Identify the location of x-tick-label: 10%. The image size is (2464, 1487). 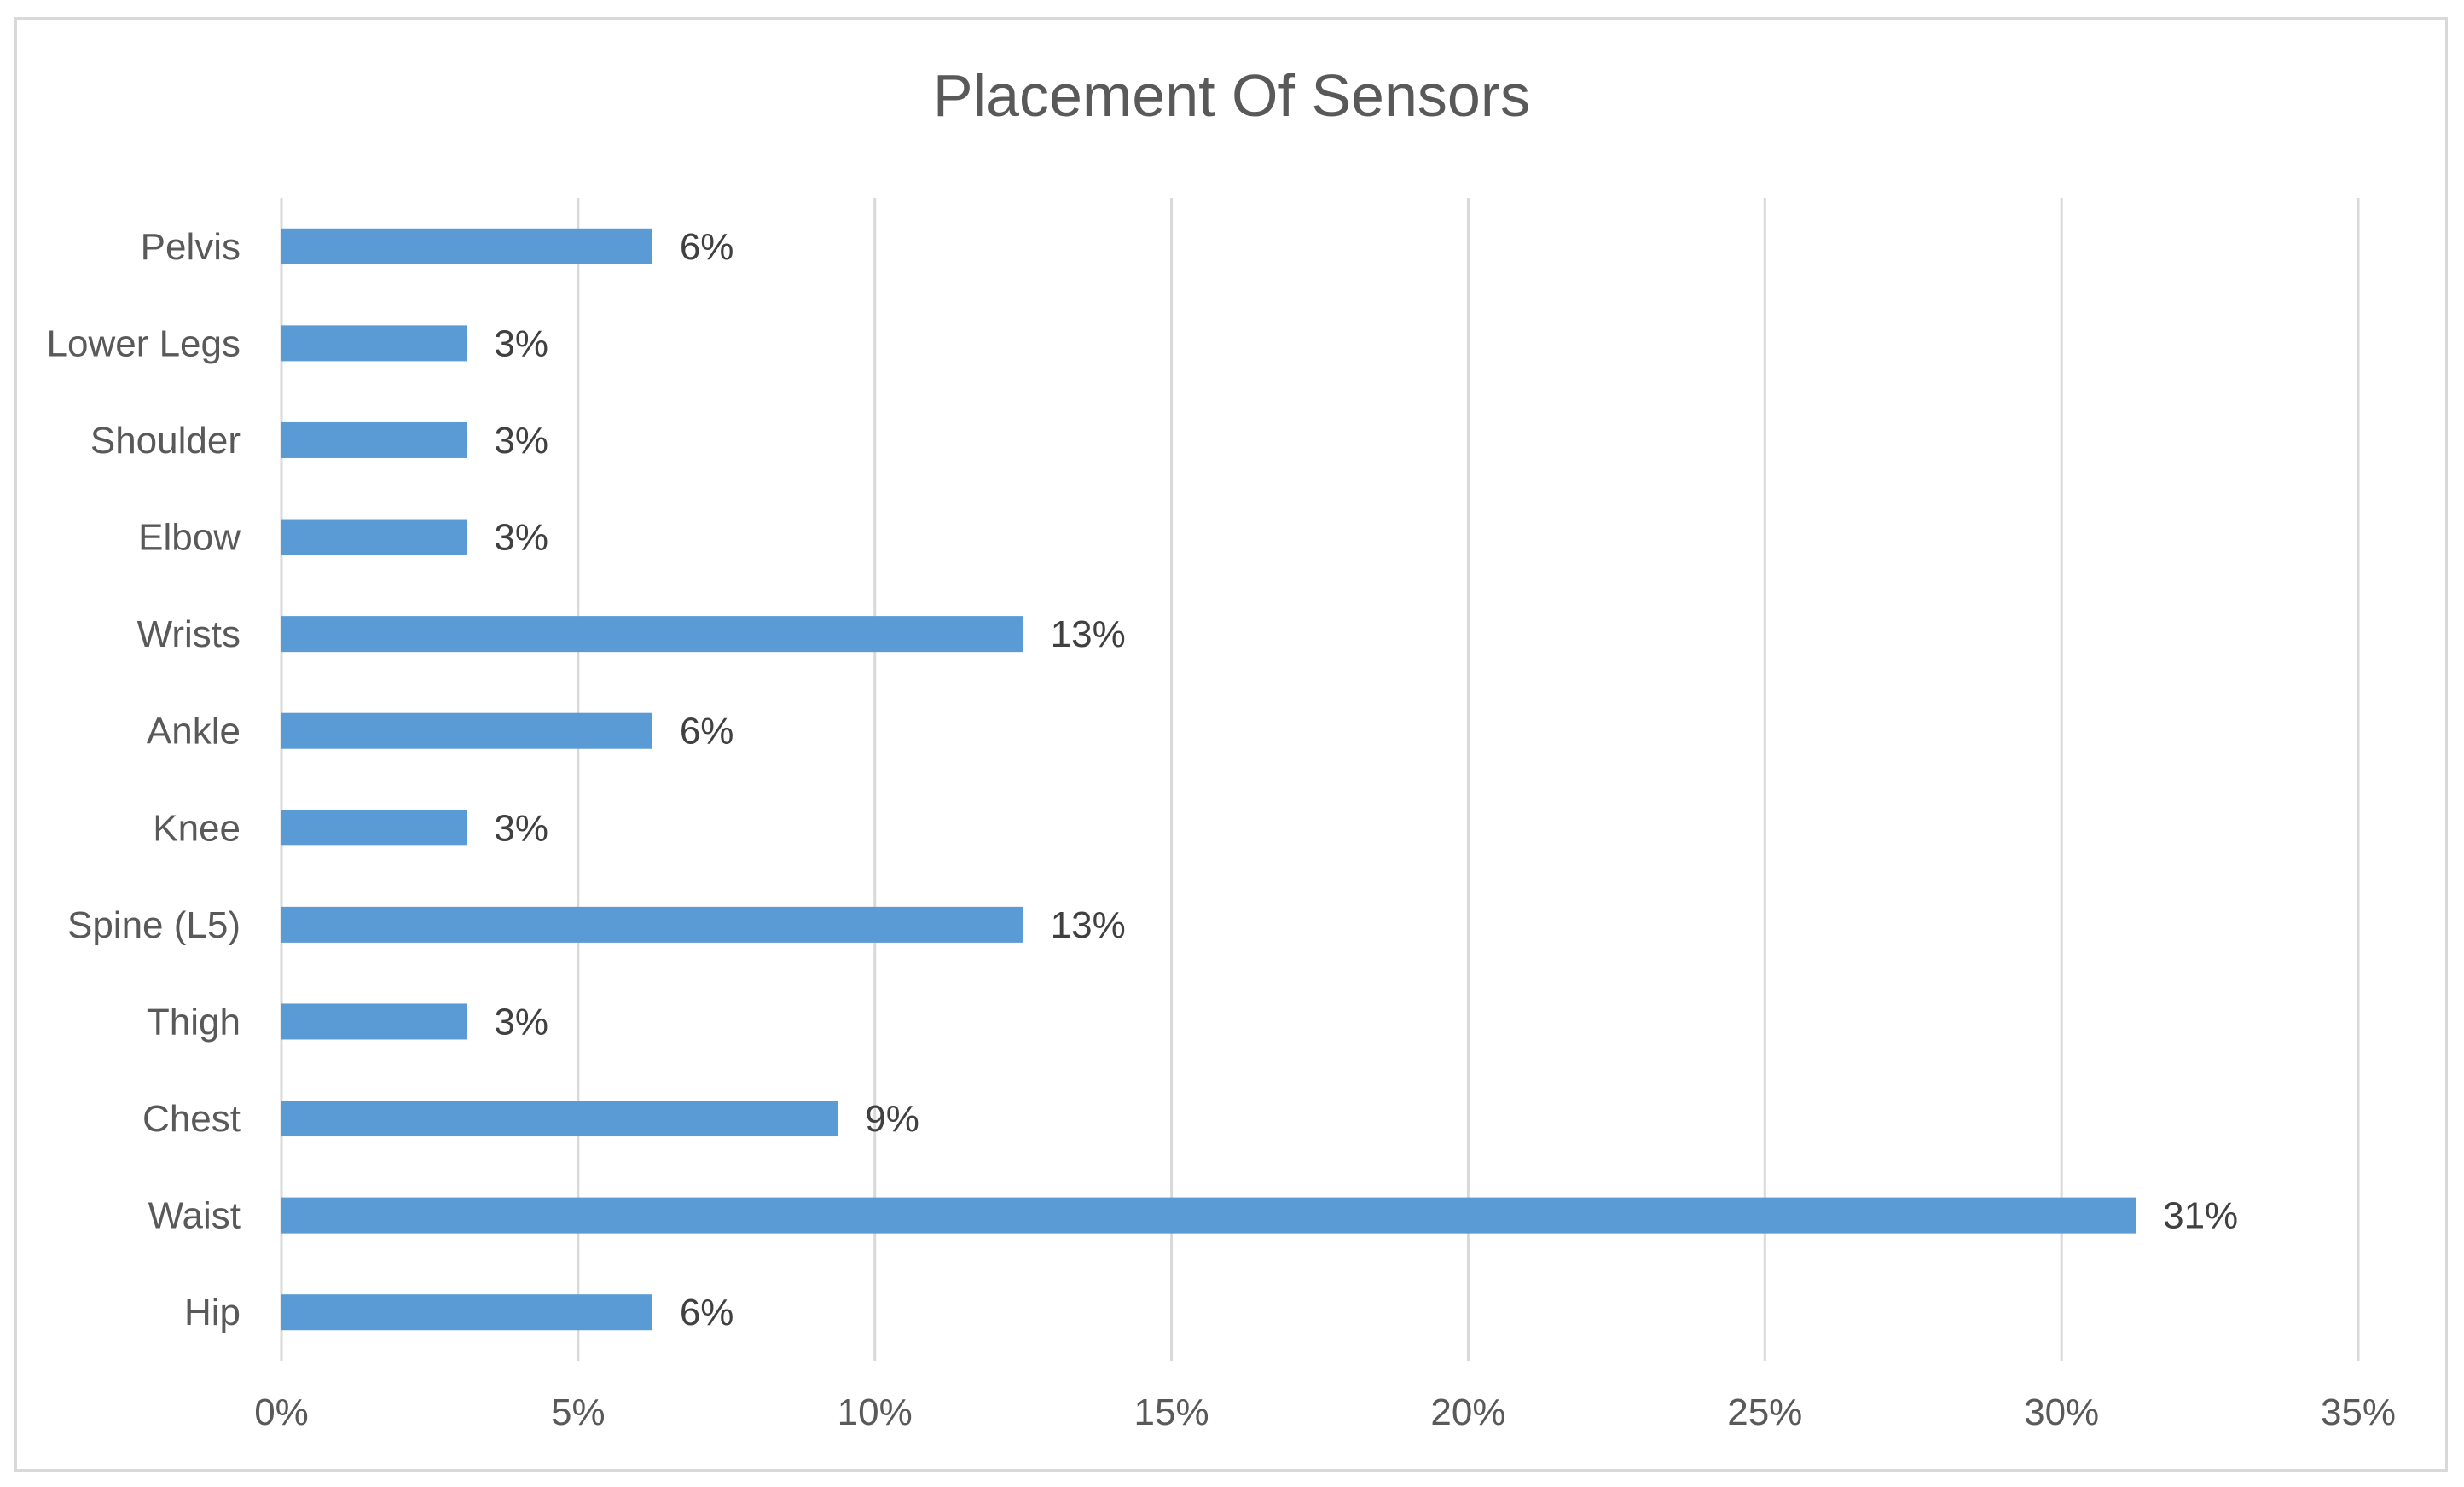
(875, 1412).